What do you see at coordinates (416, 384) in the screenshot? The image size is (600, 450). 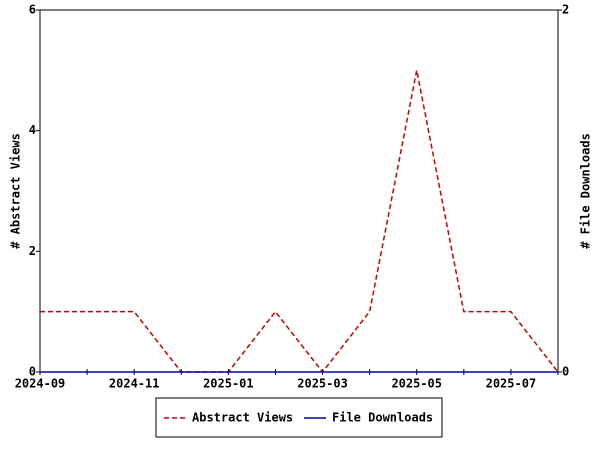 I see `x-tick-label: 2025-05` at bounding box center [416, 384].